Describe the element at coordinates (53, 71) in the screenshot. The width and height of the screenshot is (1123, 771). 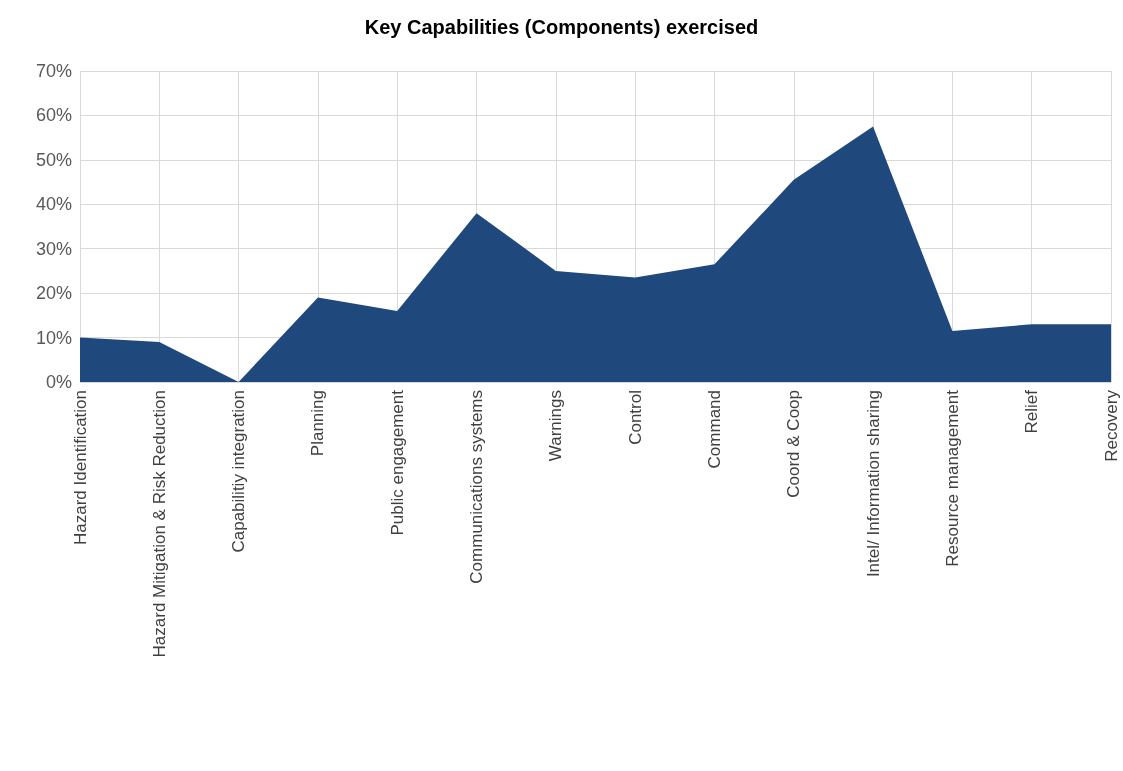
I see `y-tick-label: 70%` at that location.